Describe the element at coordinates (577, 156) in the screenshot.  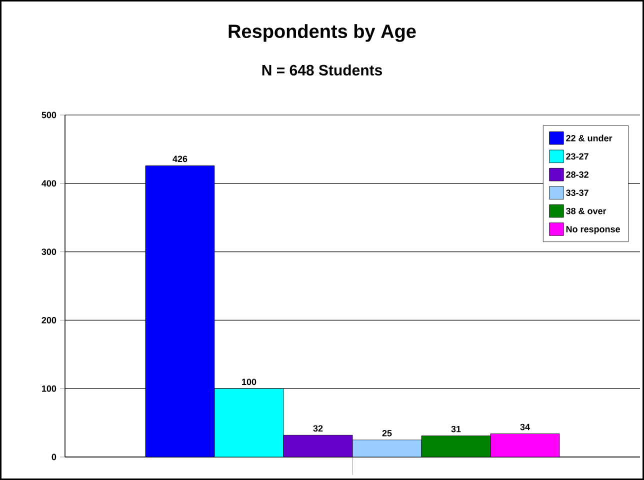
I see `legend-label: 23-27` at that location.